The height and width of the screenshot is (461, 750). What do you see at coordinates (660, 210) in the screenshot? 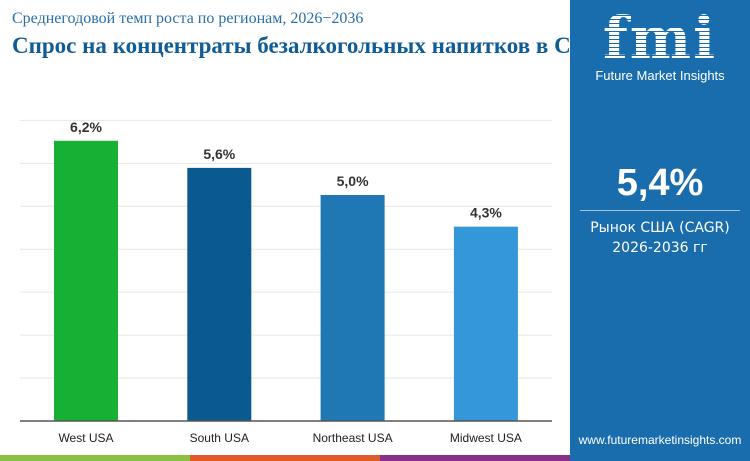
I see `divider` at bounding box center [660, 210].